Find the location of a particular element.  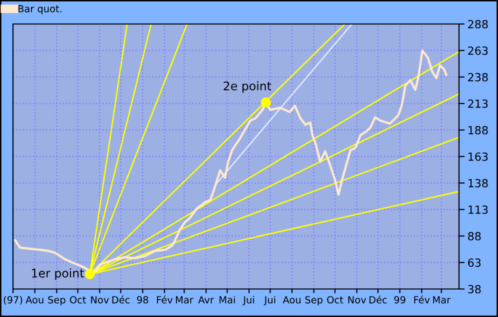

x-tick-label: 98 is located at coordinates (142, 300).